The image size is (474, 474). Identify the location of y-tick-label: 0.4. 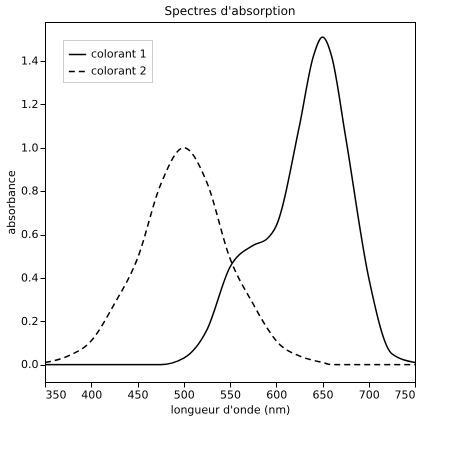
(29, 277).